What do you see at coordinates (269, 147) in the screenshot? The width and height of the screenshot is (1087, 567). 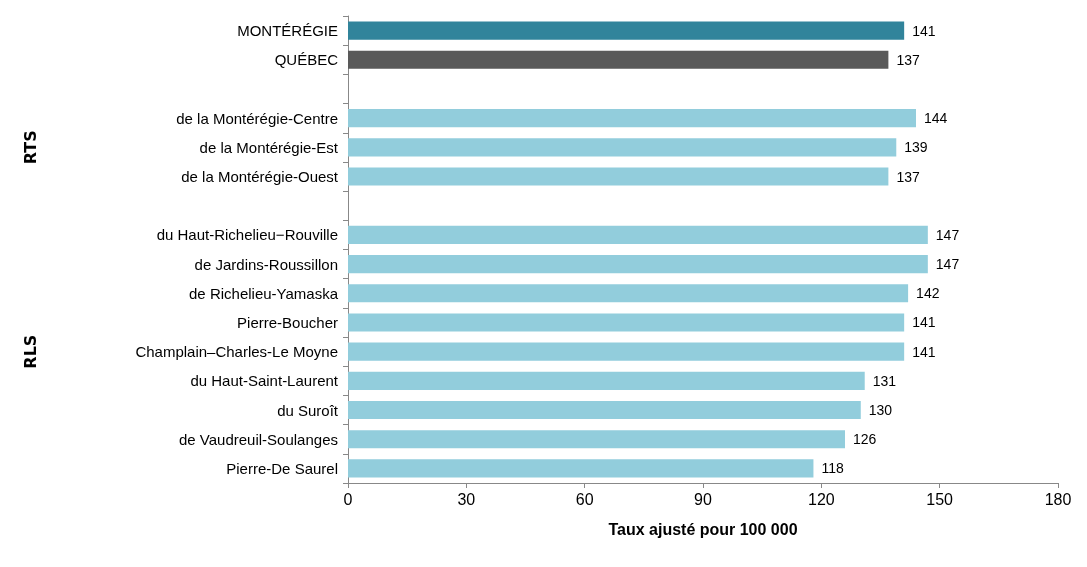 I see `y-tick-label: de la Montérégie-Est` at bounding box center [269, 147].